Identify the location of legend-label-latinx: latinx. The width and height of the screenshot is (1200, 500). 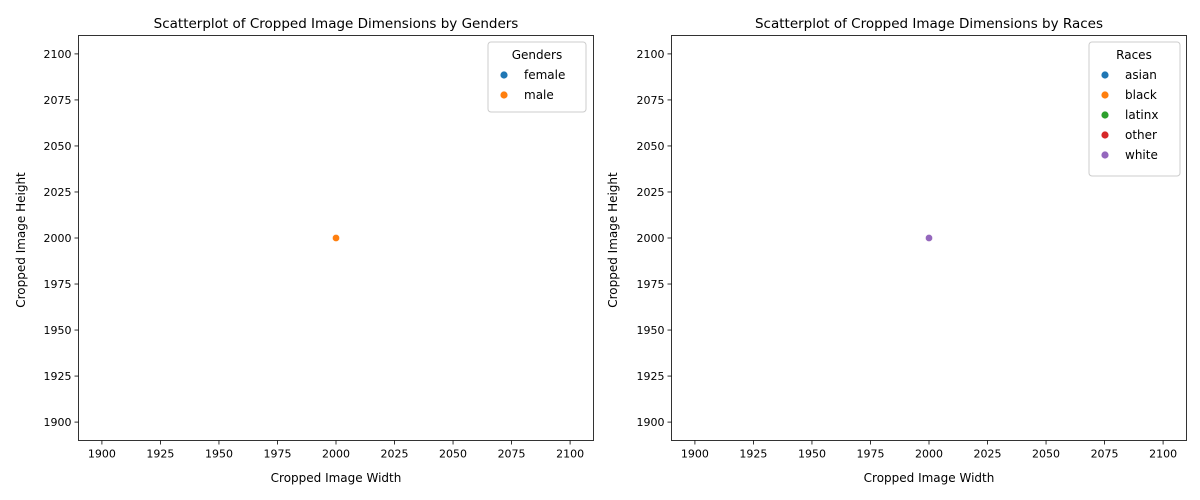
(1141, 115).